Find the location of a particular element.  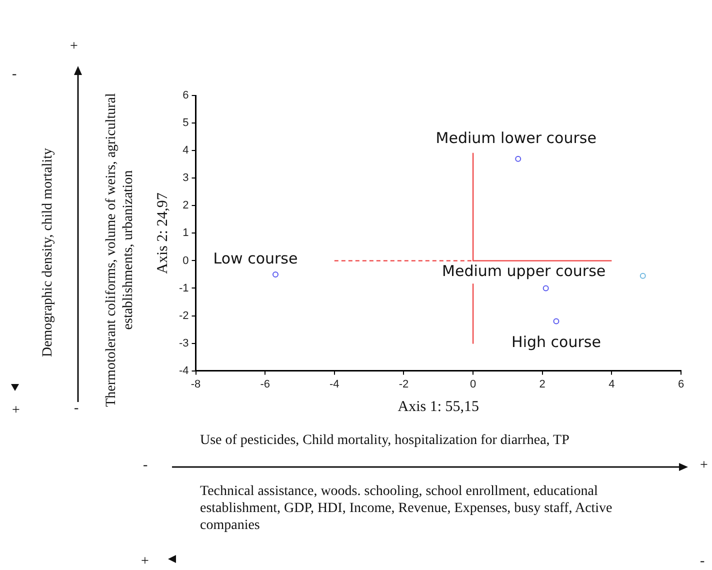

annotation: Low course is located at coordinates (255, 258).